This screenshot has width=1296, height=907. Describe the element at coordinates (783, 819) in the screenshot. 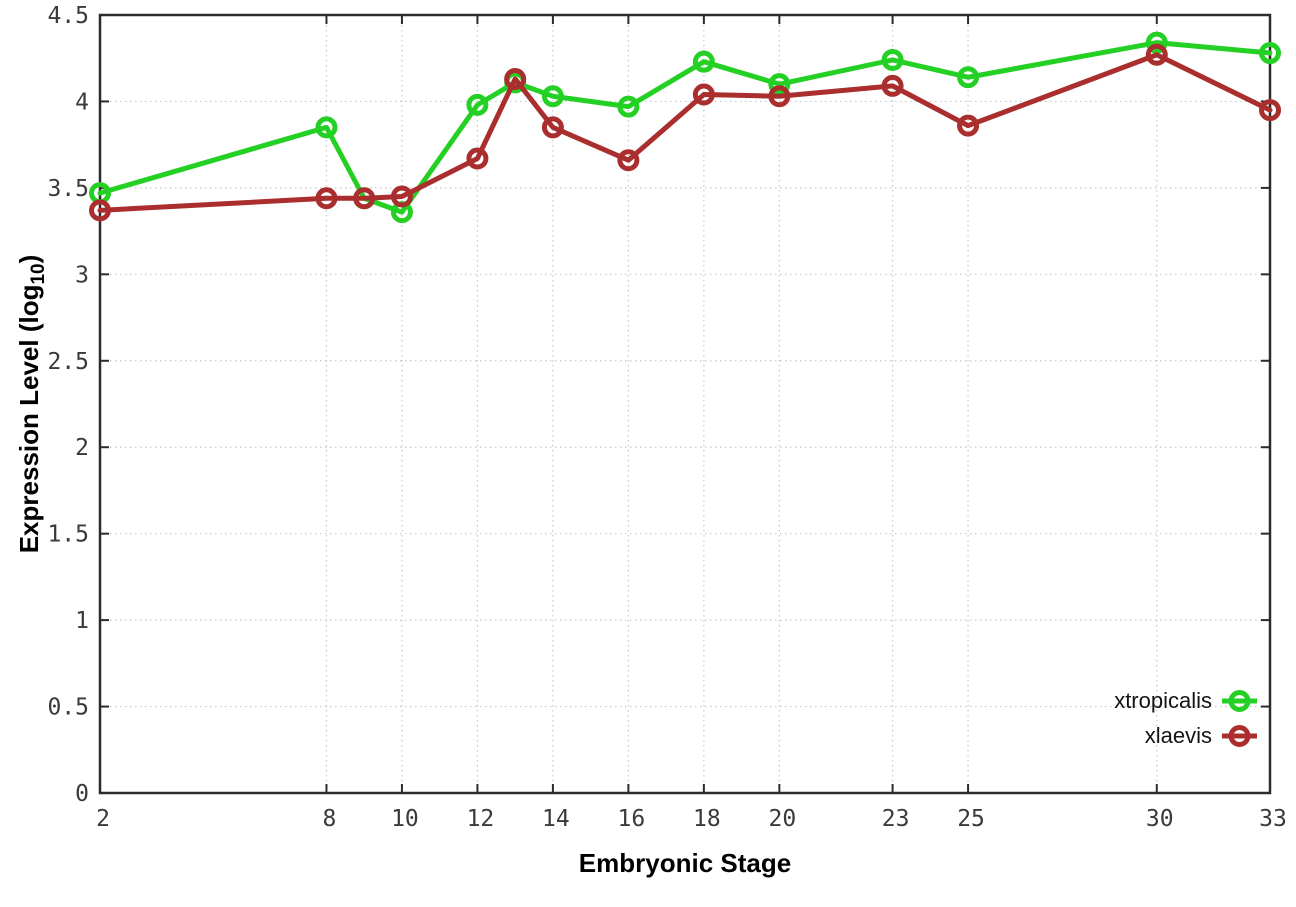

I see `x-tick-label: 20` at that location.